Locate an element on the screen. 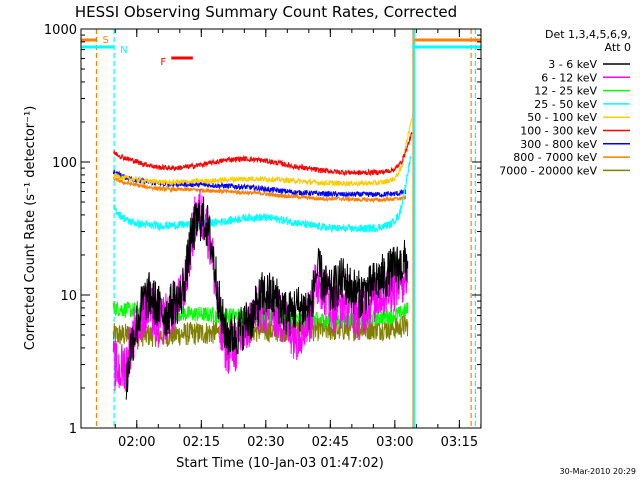 This screenshot has height=480, width=640. legend-entry-2-label: 6 - 12 keV is located at coordinates (569, 77).